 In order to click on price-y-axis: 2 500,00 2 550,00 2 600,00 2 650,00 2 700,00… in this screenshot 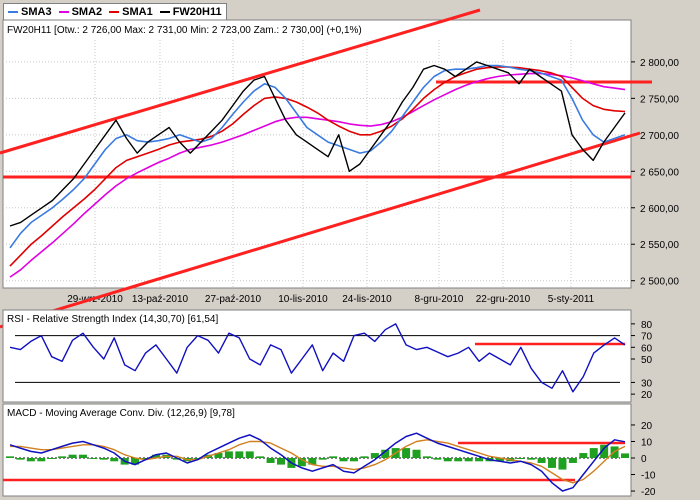, I will do `click(655, 173)`.